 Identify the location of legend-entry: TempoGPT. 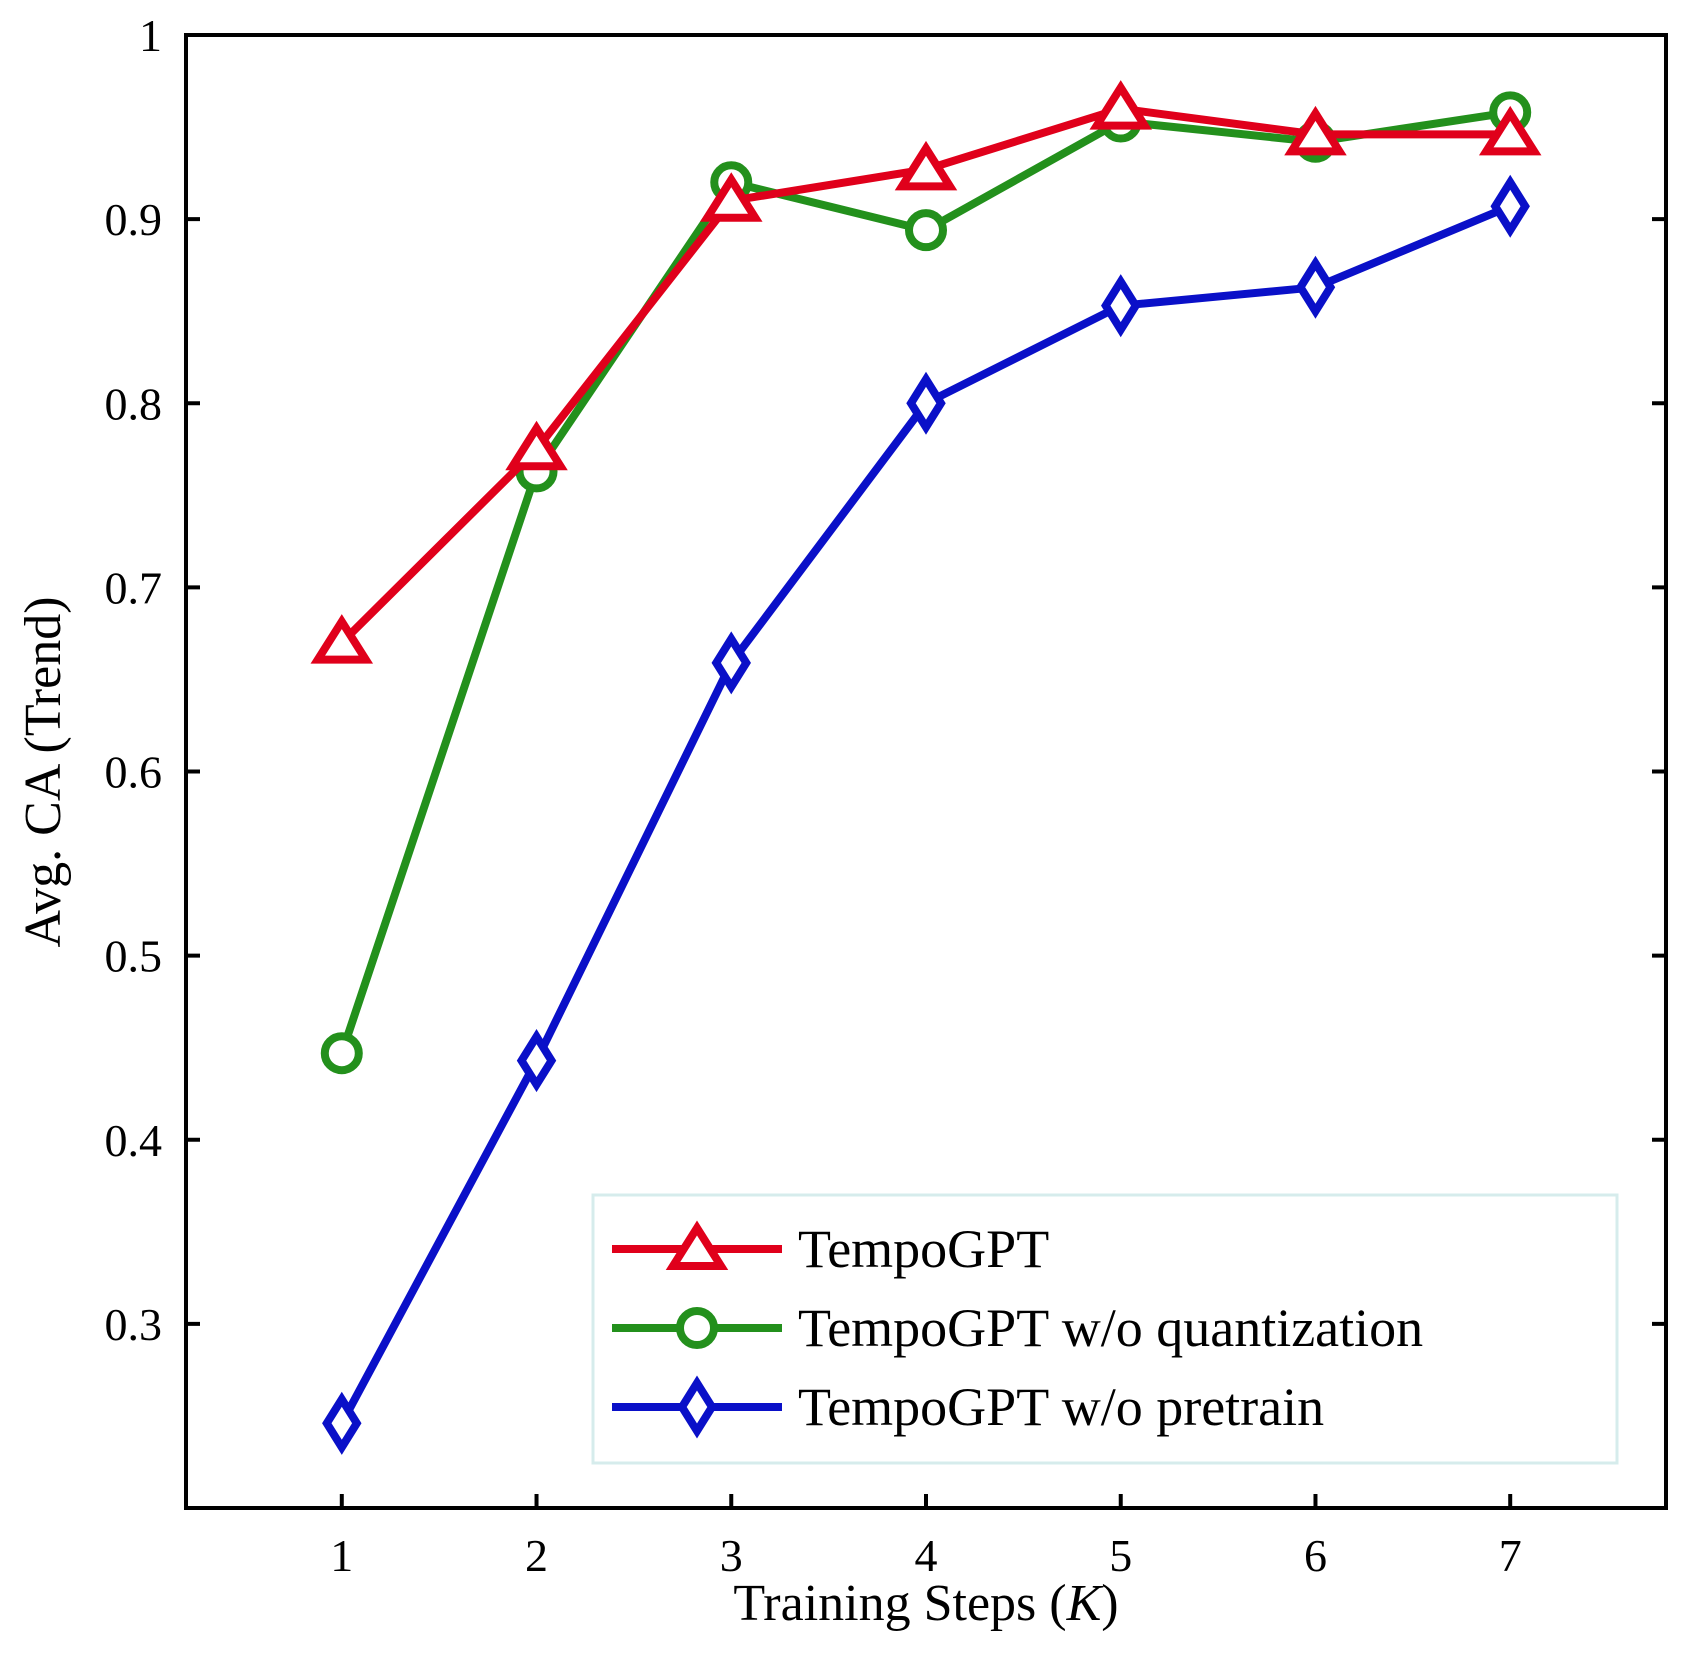
(830, 1249).